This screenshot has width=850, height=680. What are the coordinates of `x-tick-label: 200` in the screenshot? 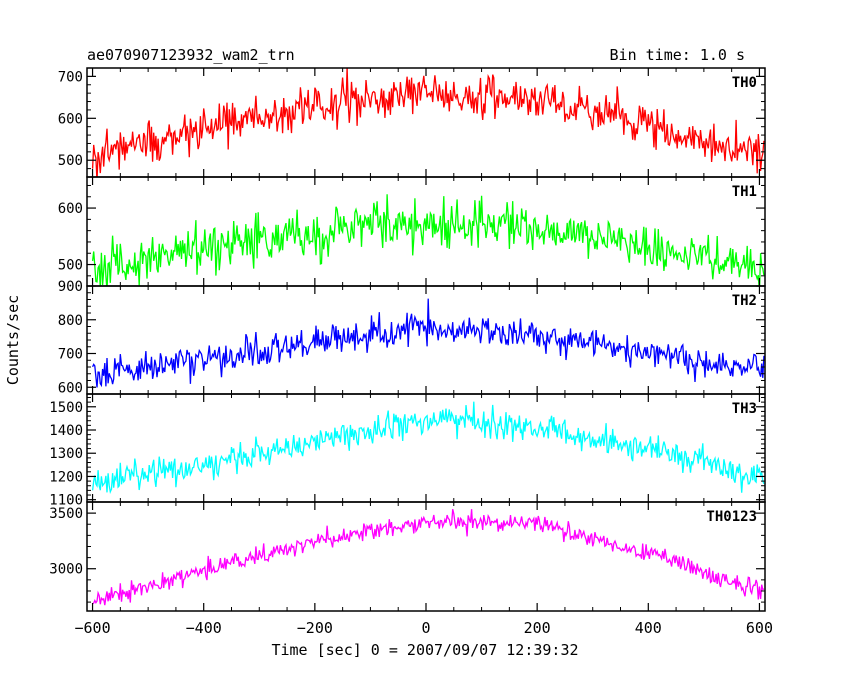 It's located at (537, 628).